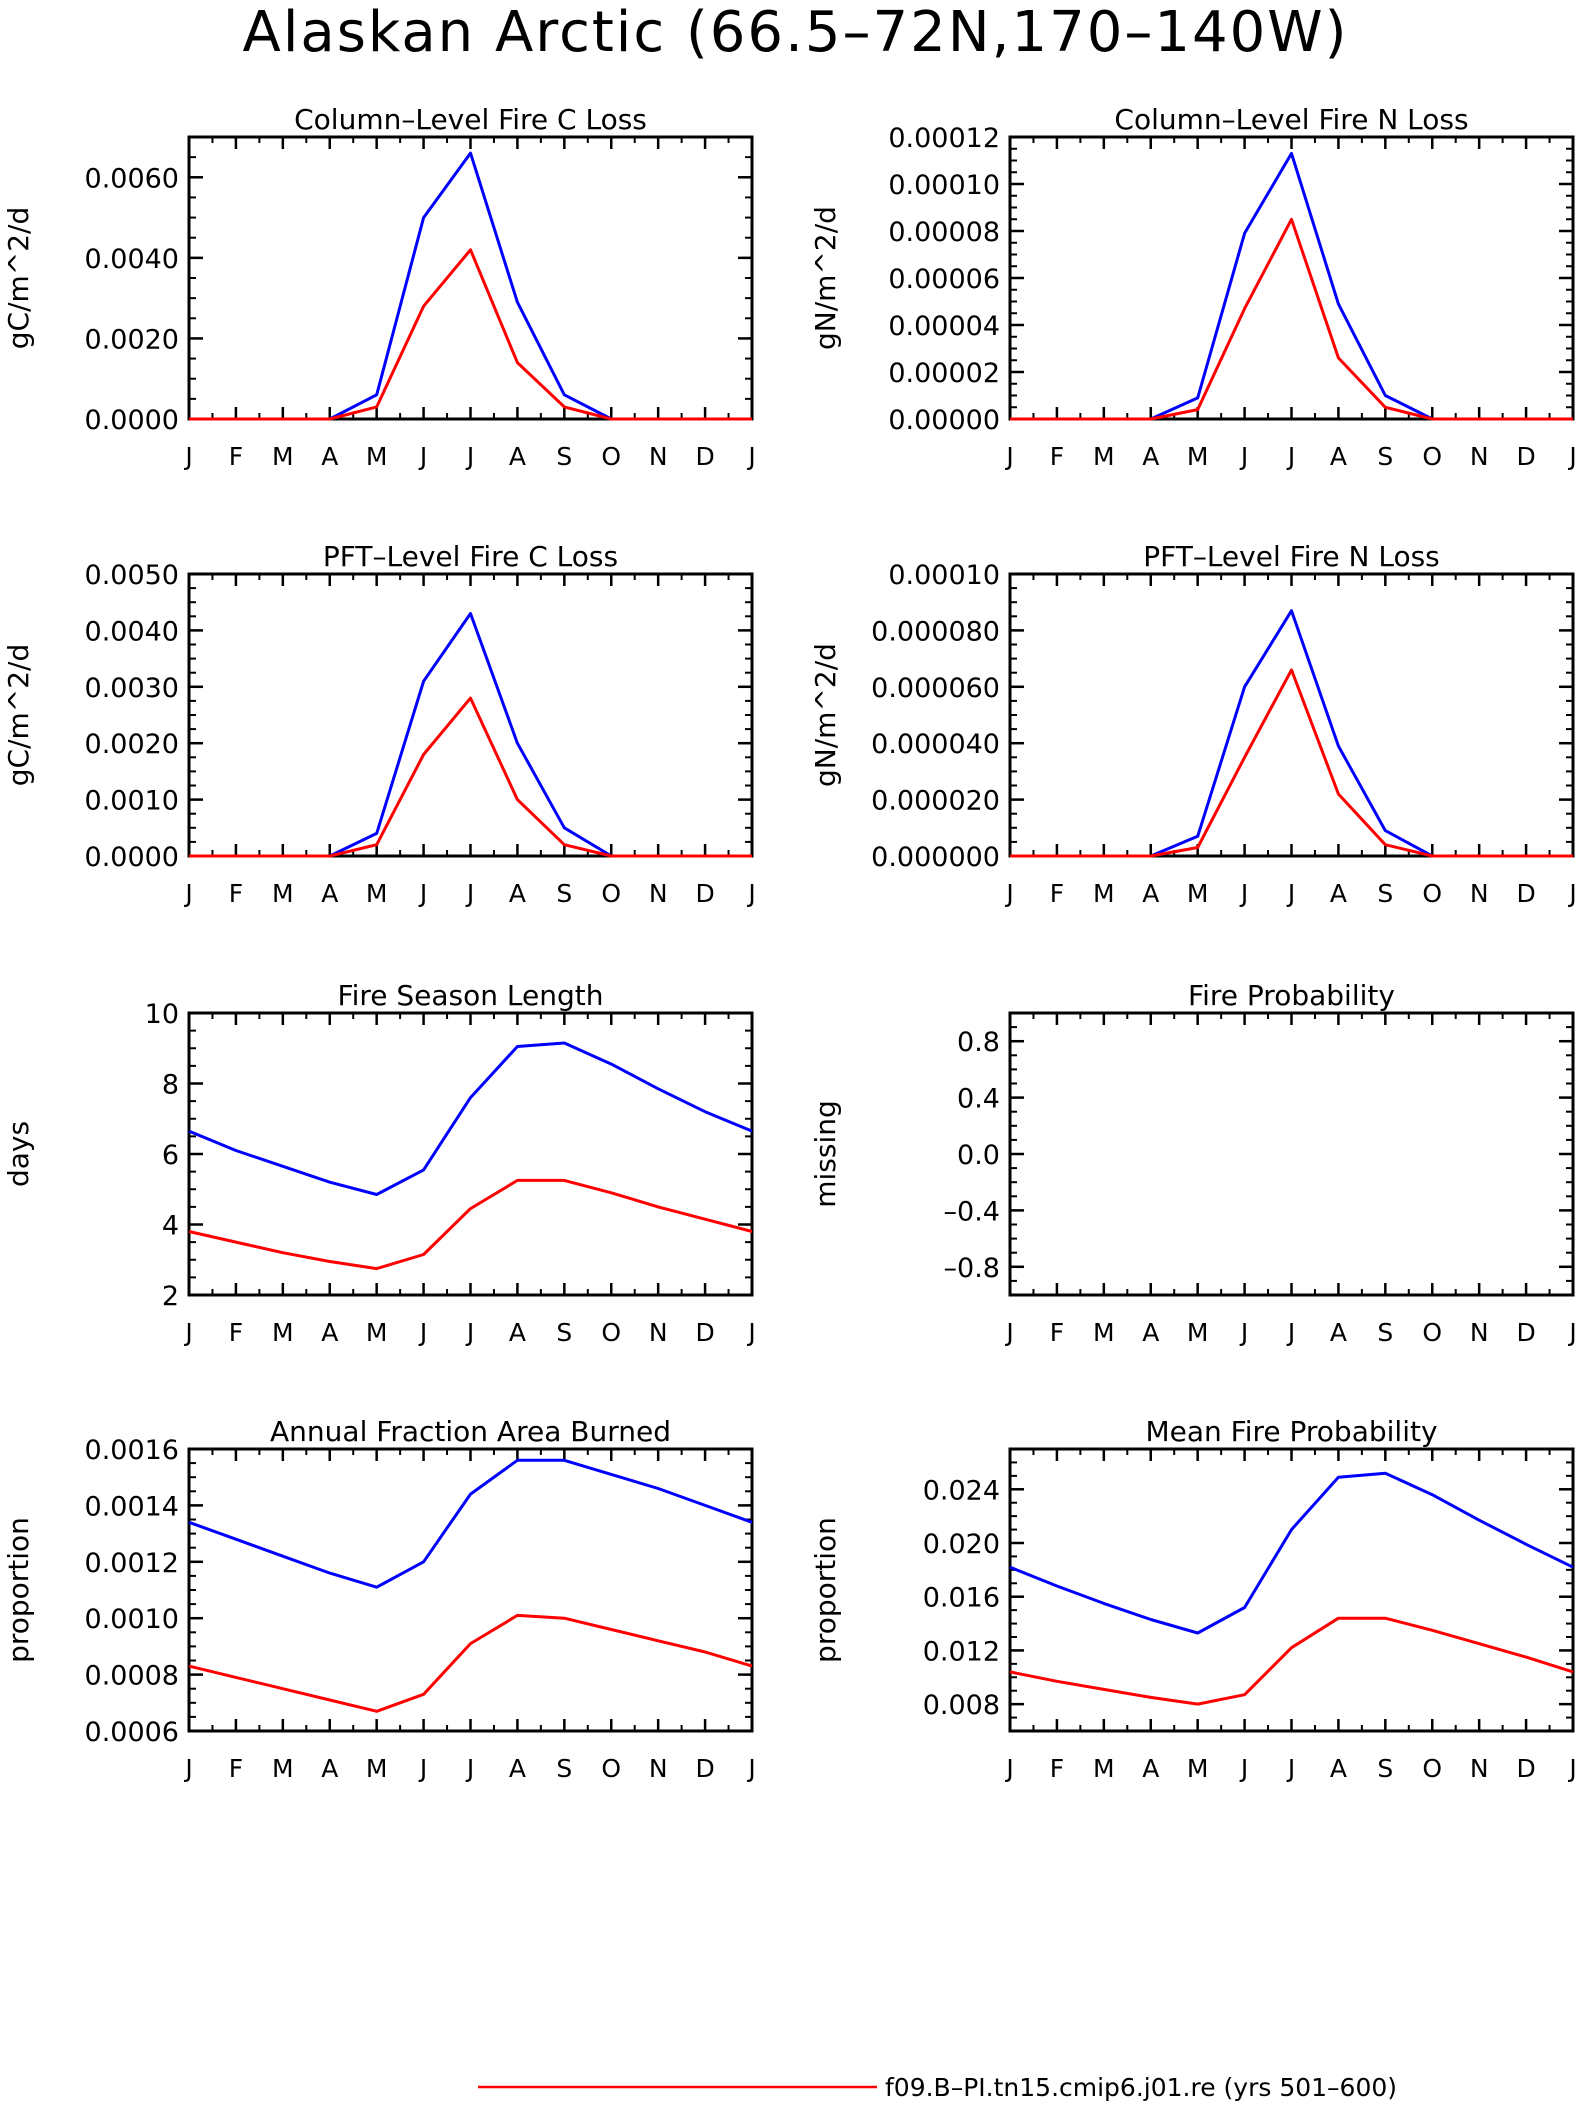 The image size is (1591, 2119). Describe the element at coordinates (1291, 556) in the screenshot. I see `chart-title: PFT–Level Fire N Loss` at that location.